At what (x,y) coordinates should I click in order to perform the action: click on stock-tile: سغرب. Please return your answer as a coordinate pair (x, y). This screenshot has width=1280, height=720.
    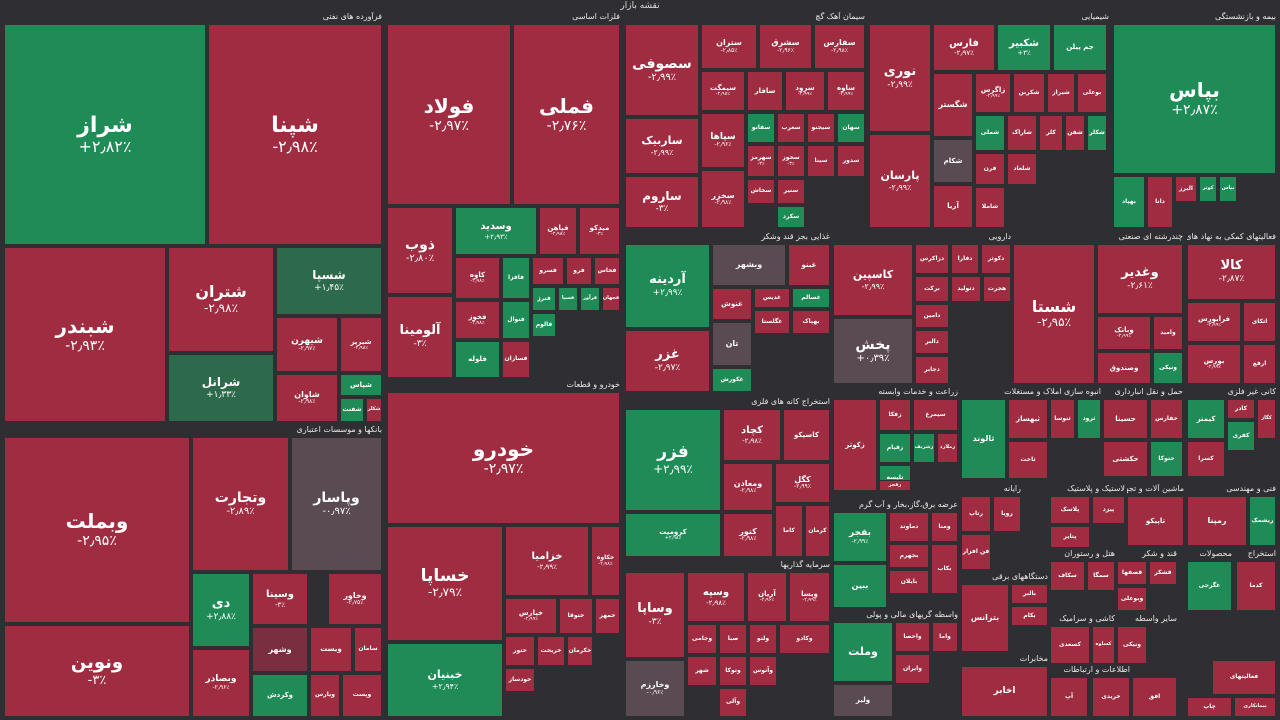
    Looking at the image, I should click on (791, 128).